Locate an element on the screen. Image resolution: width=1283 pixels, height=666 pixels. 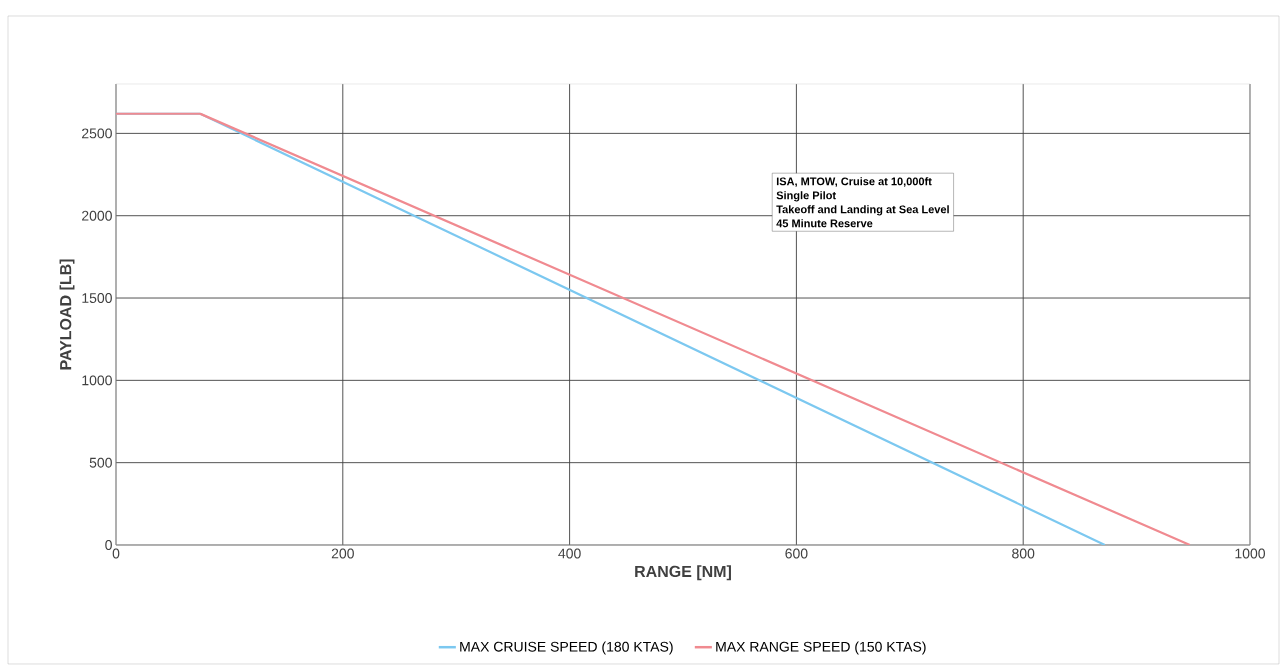
legend-label: MAX CRUISE SPEED (180 KTAS) is located at coordinates (566, 648).